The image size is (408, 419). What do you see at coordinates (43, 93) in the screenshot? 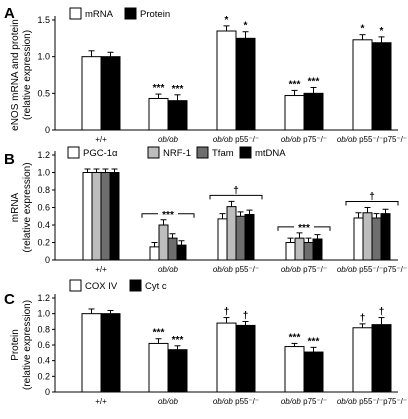
I see `y-tick-label: 0.5` at bounding box center [43, 93].